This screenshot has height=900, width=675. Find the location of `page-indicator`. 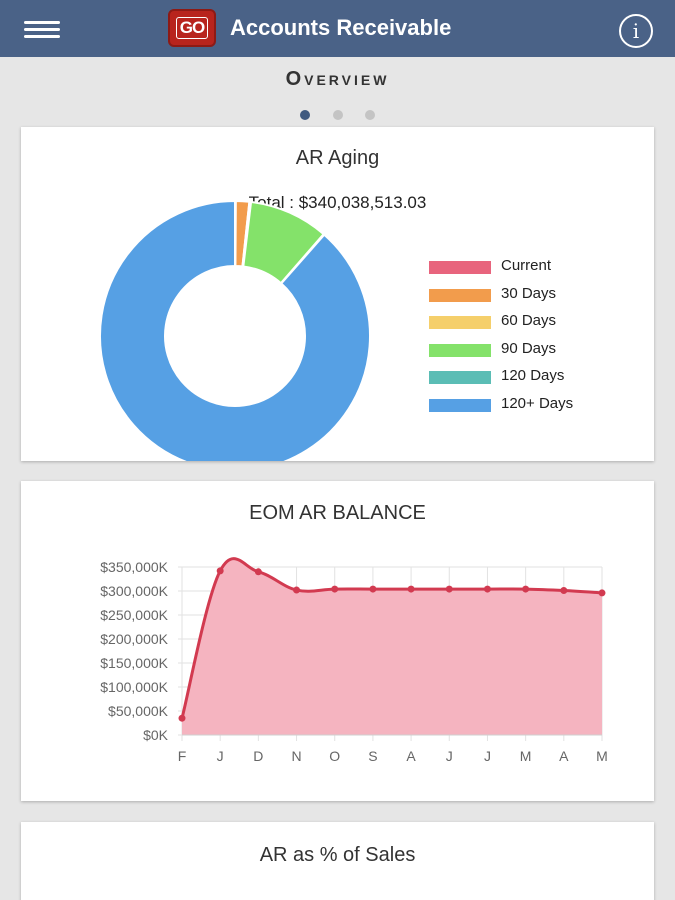

page-indicator is located at coordinates (337, 113).